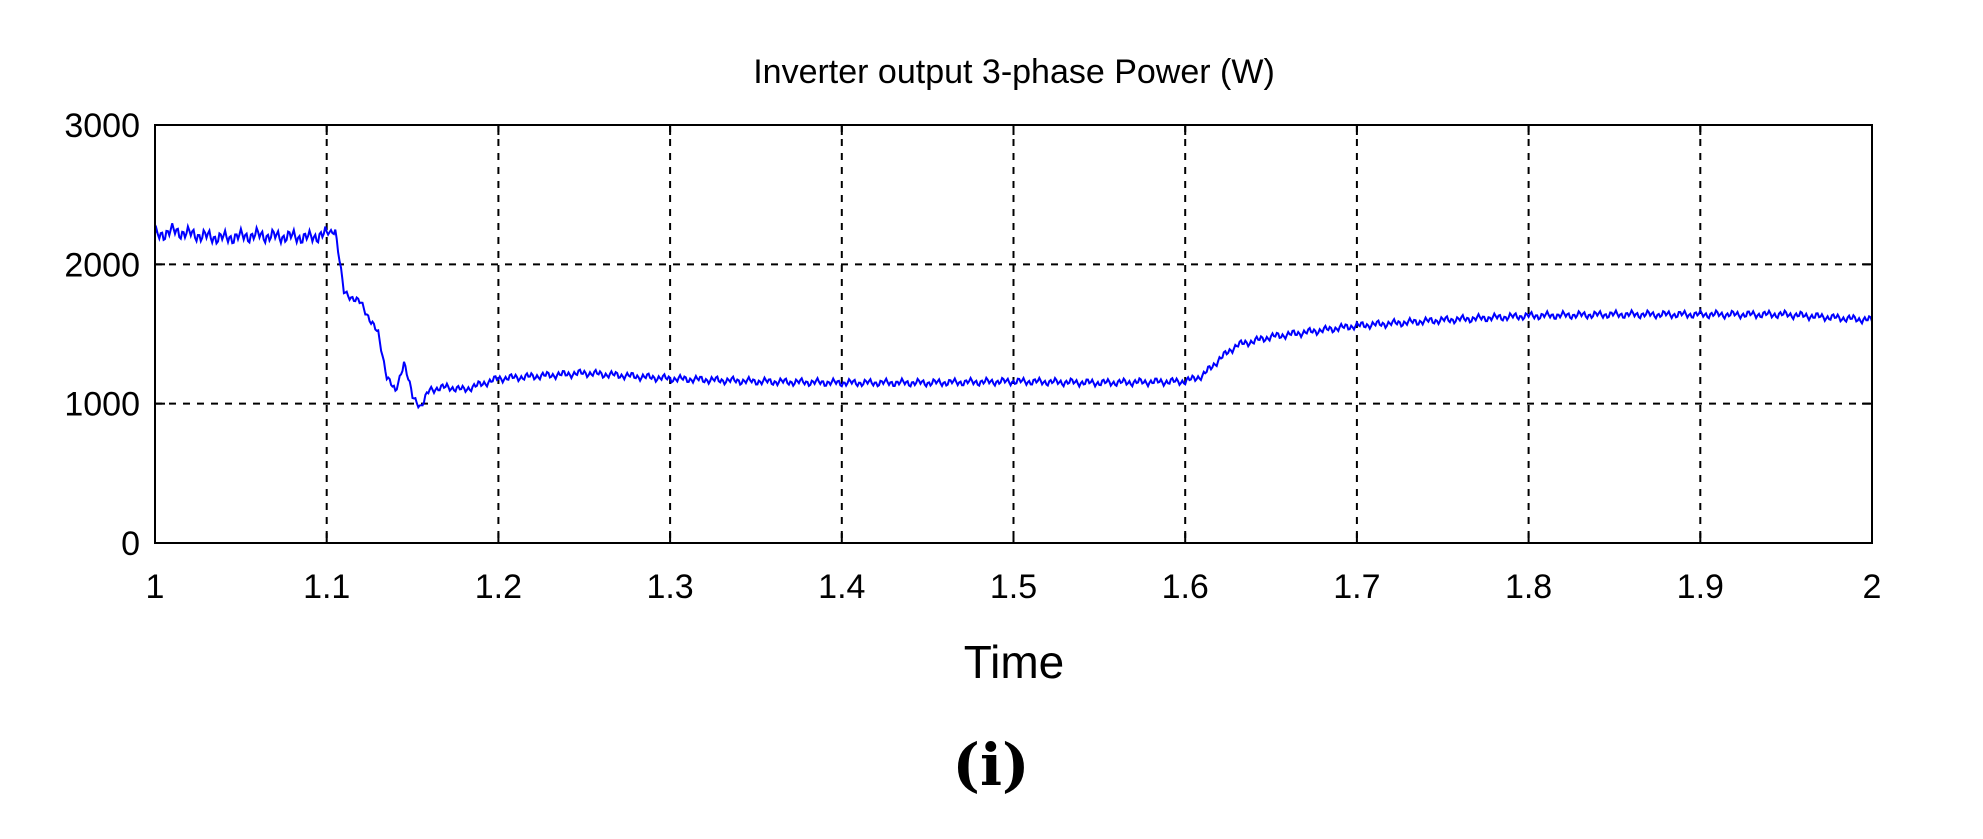 Image resolution: width=1983 pixels, height=839 pixels. What do you see at coordinates (155, 587) in the screenshot?
I see `x-tick-label: 1` at bounding box center [155, 587].